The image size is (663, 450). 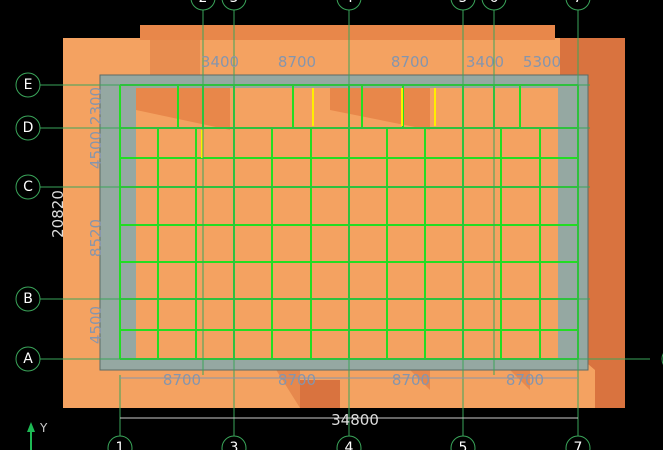 I want to click on total-width: 34800, so click(x=355, y=420).